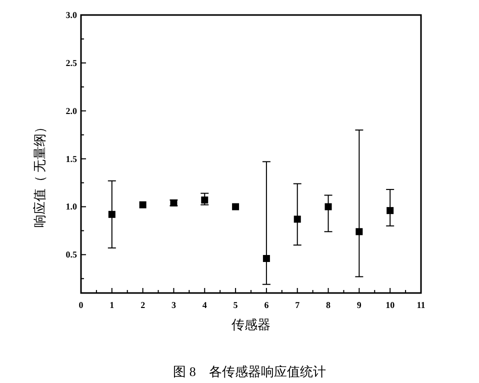 The height and width of the screenshot is (383, 479). Describe the element at coordinates (143, 305) in the screenshot. I see `x-tick-label: 2` at that location.